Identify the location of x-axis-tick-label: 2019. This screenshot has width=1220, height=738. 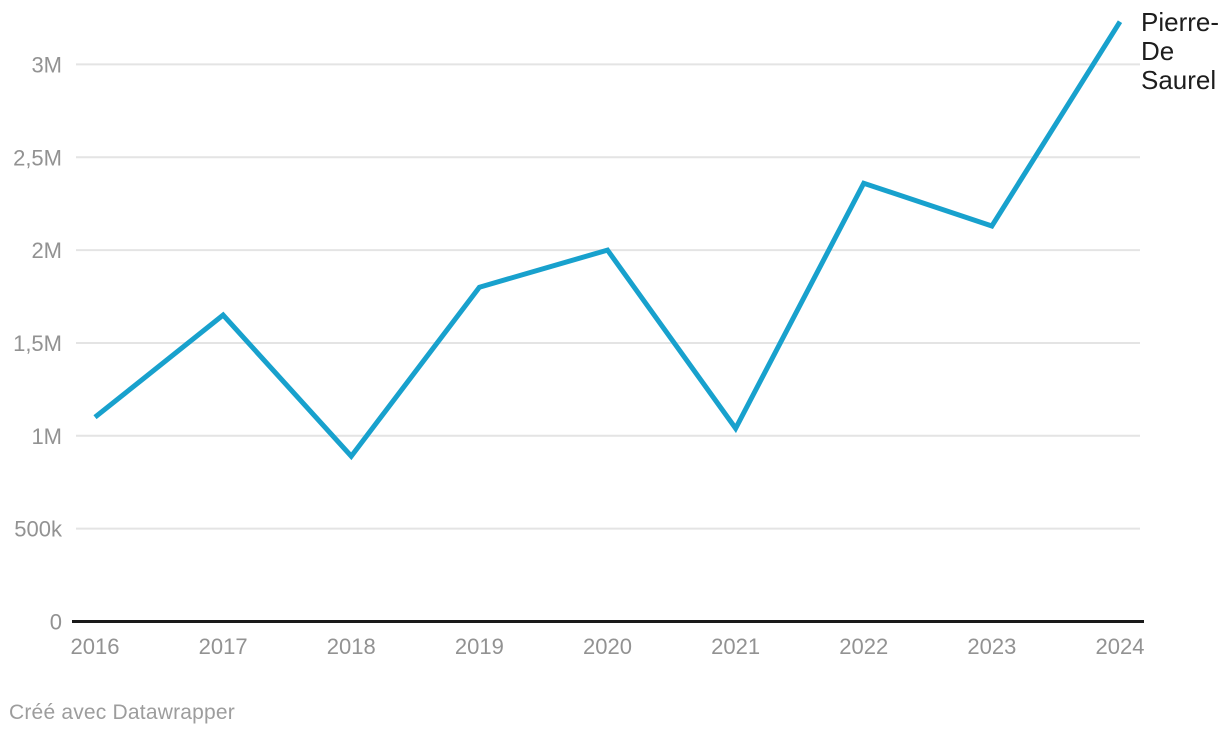
(479, 646).